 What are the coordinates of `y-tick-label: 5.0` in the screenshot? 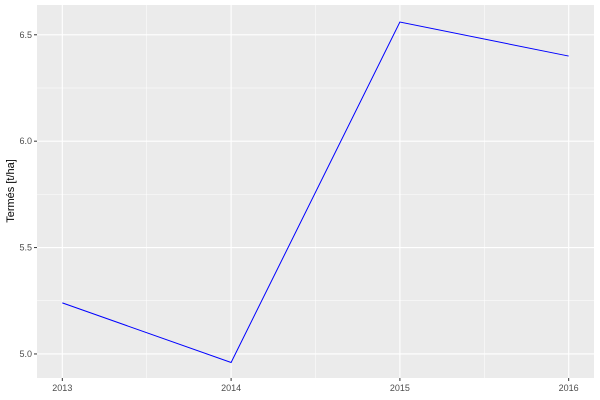 It's located at (25, 354).